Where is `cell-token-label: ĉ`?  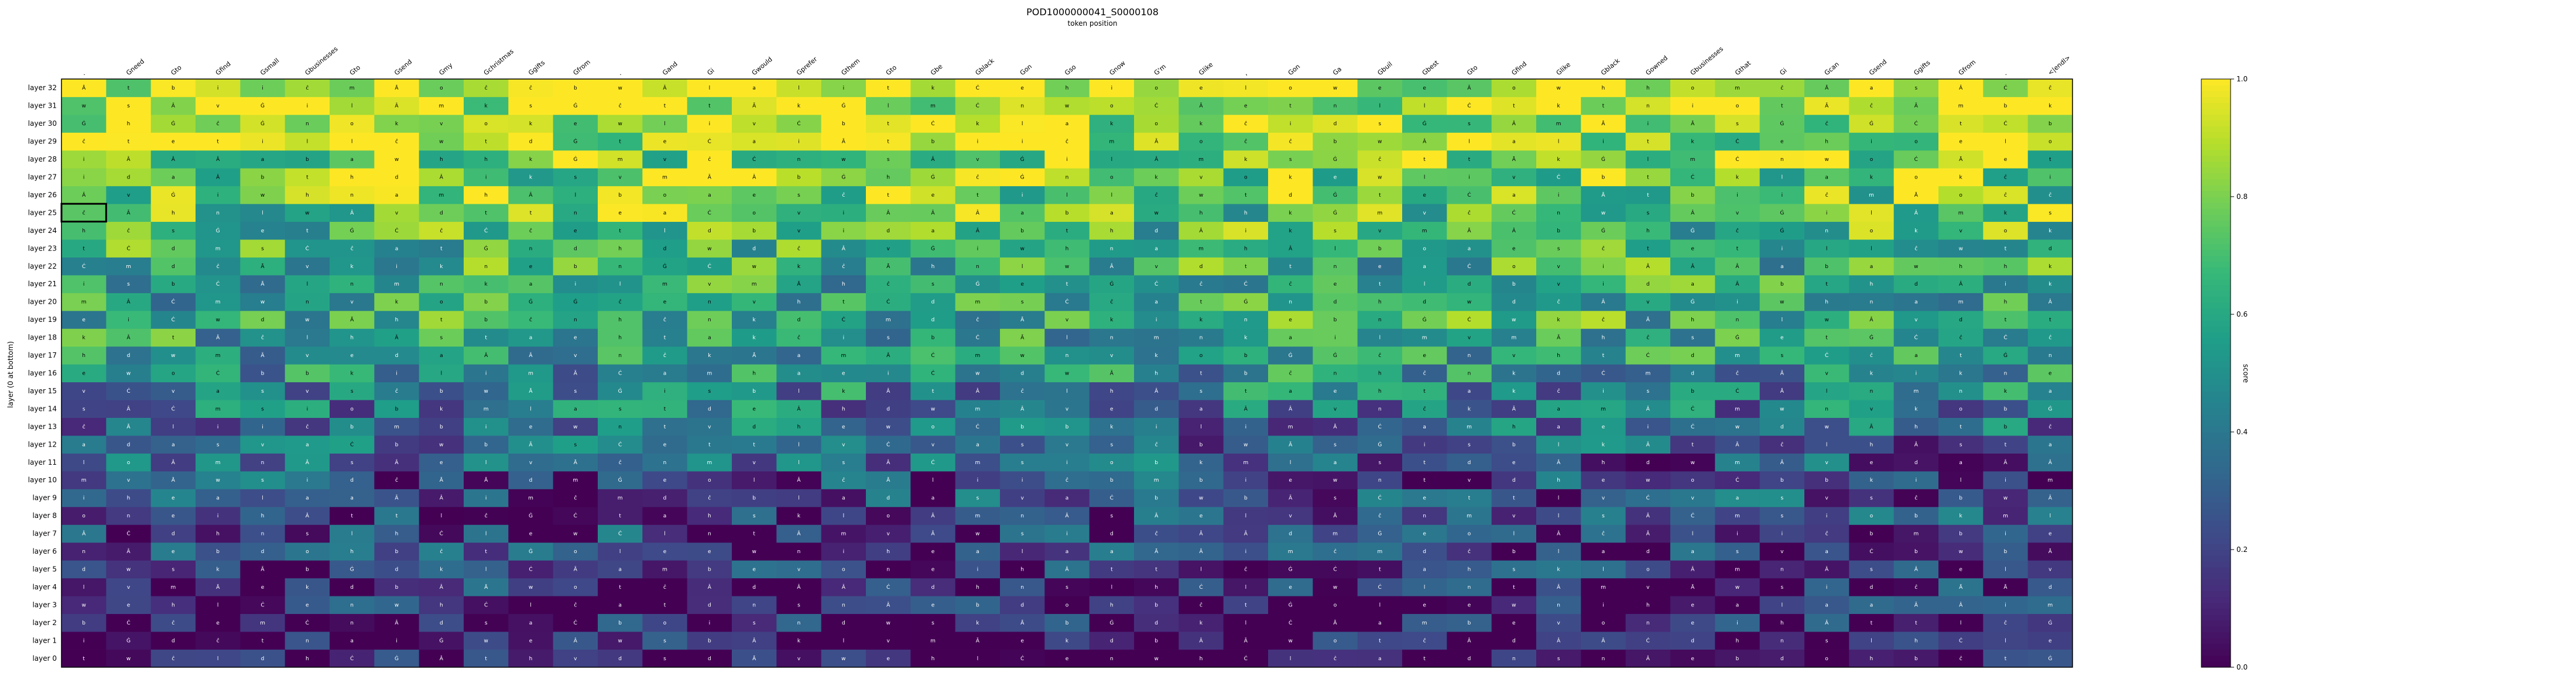 cell-token-label: ĉ is located at coordinates (1737, 231).